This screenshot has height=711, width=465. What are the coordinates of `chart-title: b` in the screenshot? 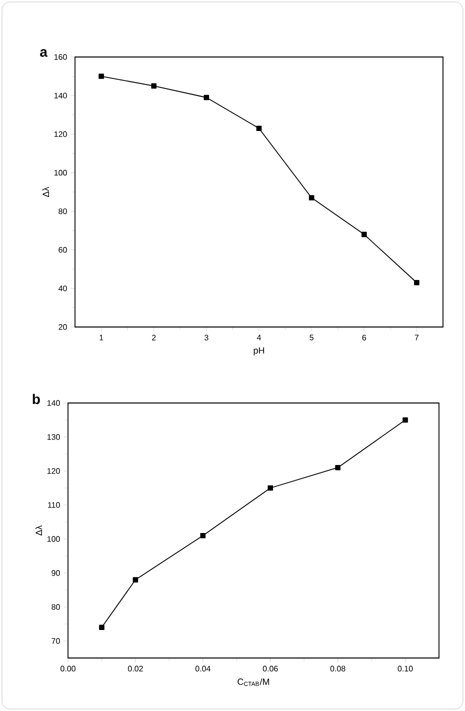 It's located at (36, 399).